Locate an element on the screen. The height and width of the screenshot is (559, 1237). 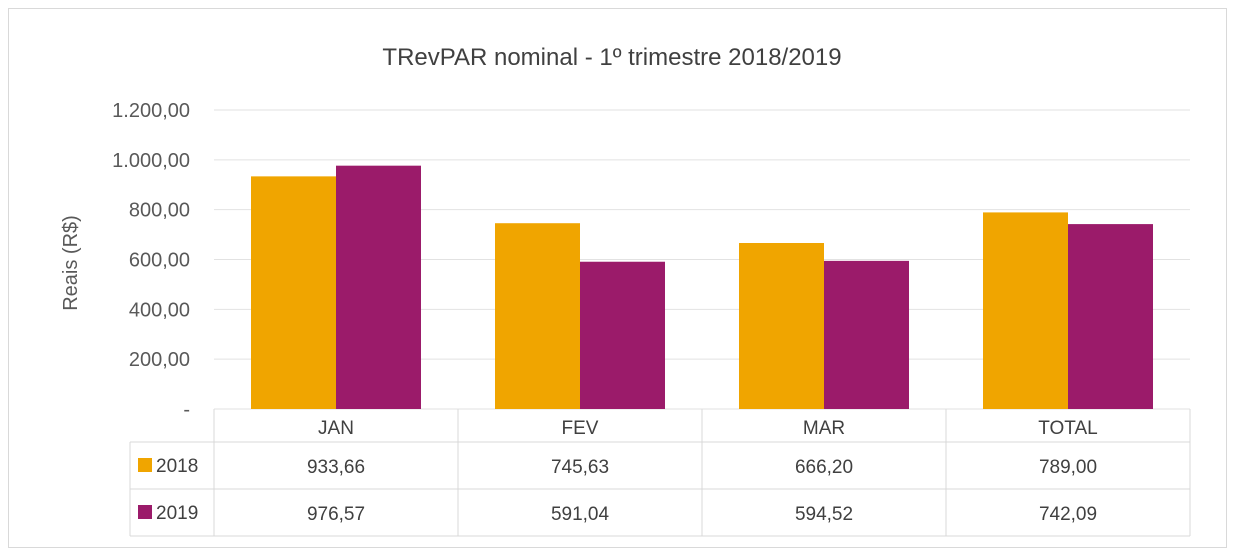
x-tick-label: MAR is located at coordinates (824, 428).